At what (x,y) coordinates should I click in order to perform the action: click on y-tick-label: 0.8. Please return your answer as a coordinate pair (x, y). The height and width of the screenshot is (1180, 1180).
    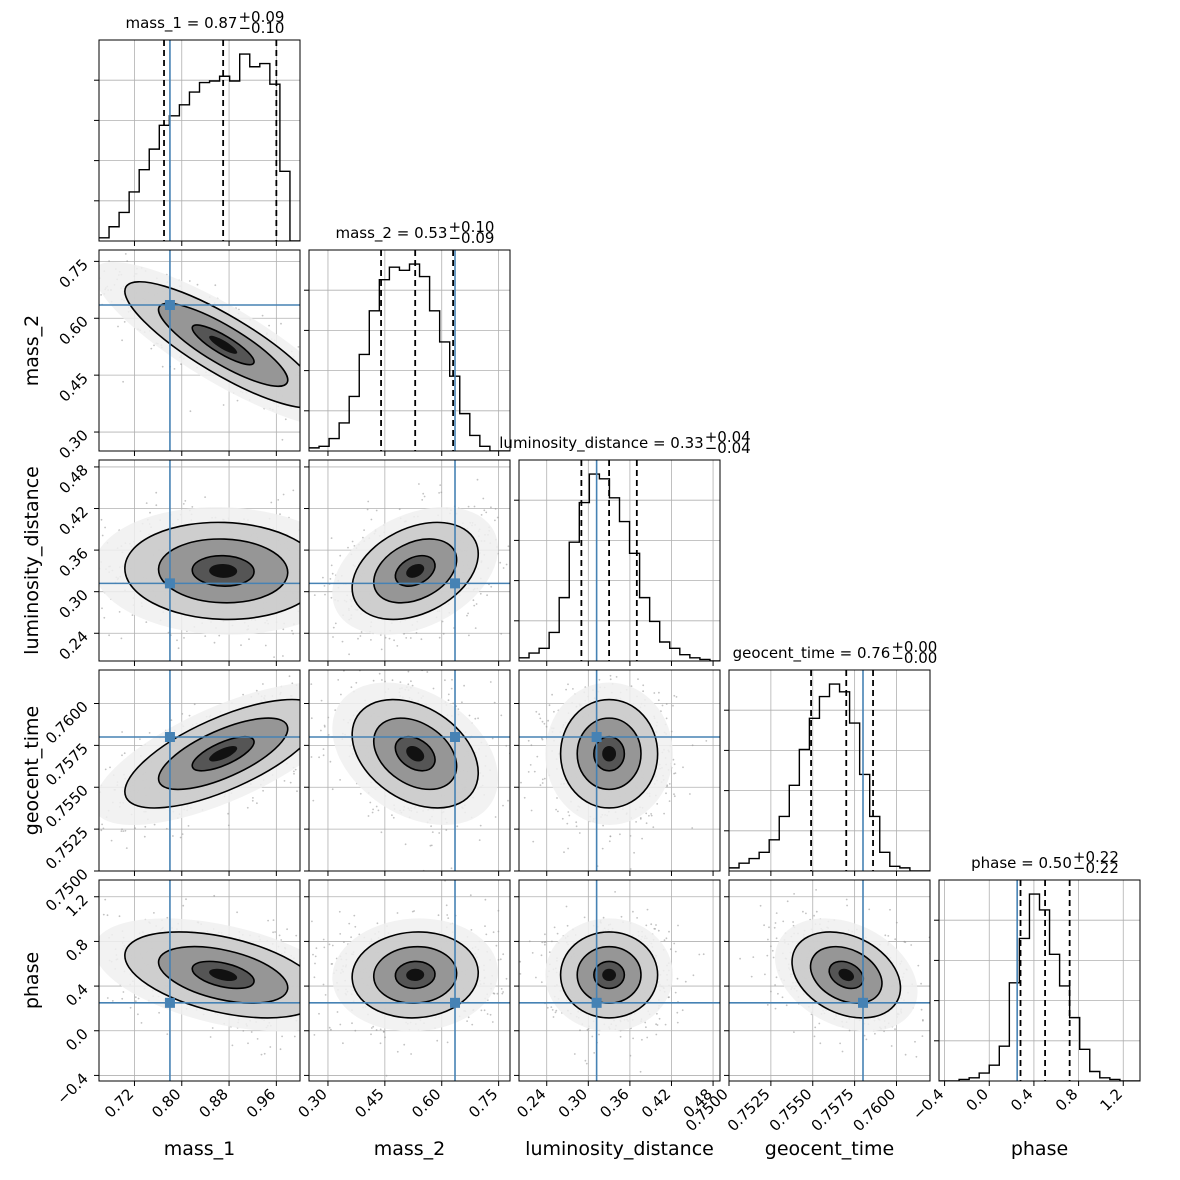
    Looking at the image, I should click on (77, 951).